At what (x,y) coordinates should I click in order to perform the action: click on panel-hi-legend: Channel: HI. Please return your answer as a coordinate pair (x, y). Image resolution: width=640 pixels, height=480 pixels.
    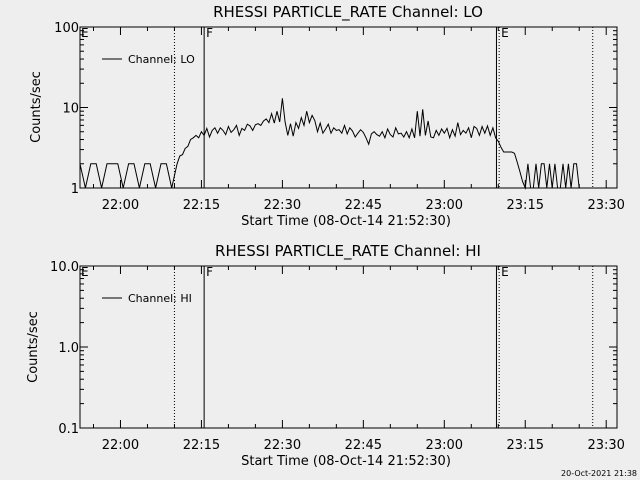
    Looking at the image, I should click on (147, 298).